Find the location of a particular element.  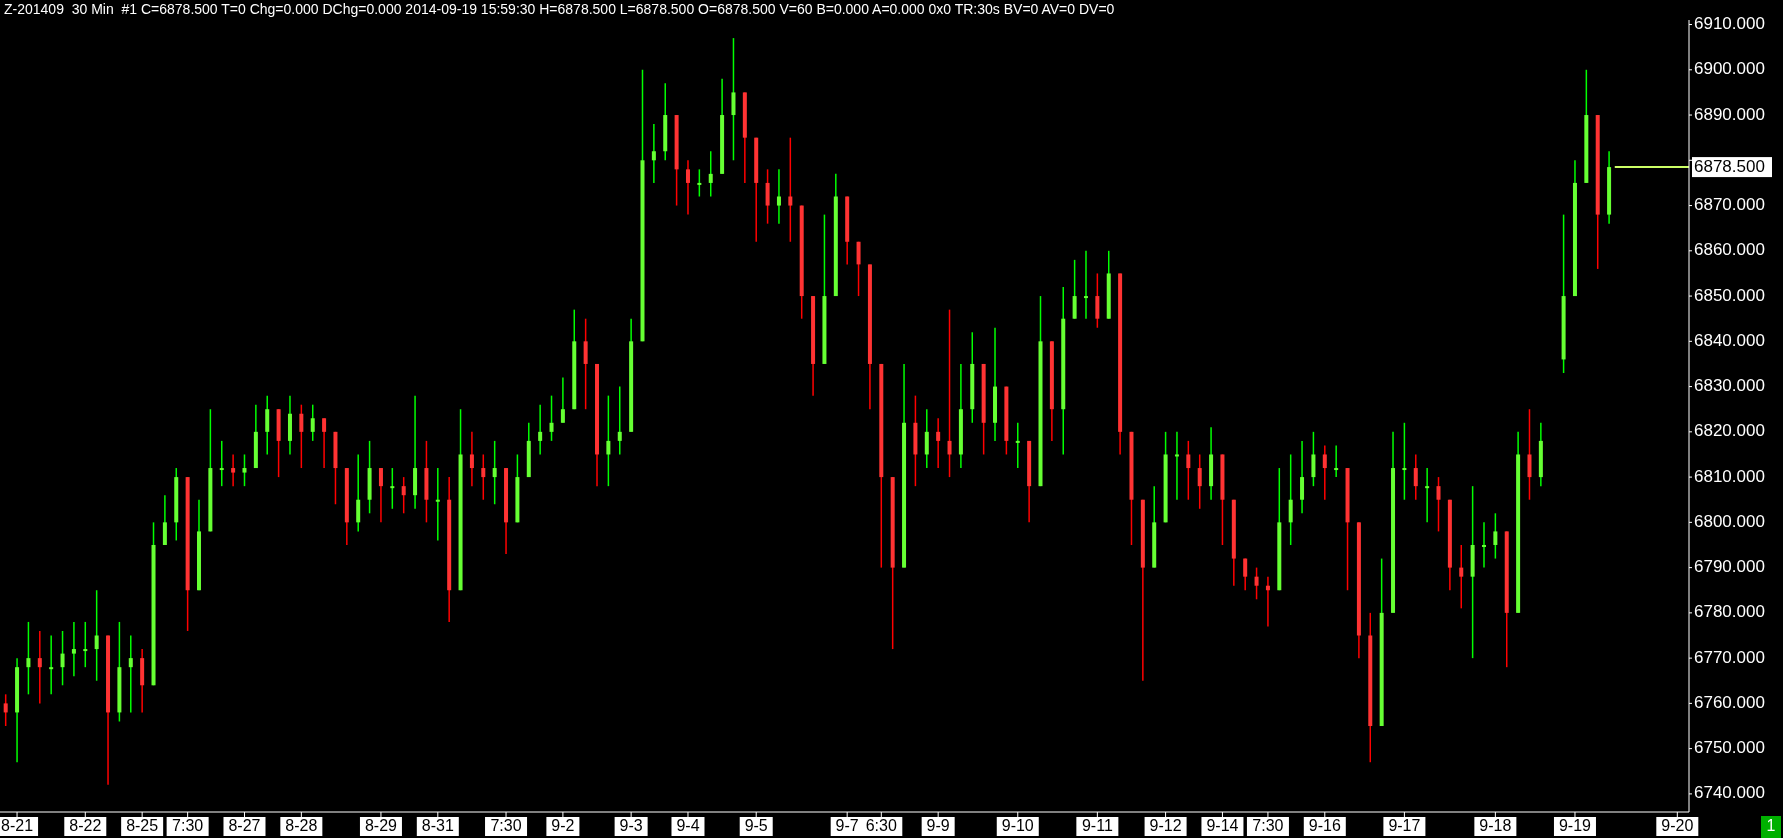

y-tick-label: 6820.000 is located at coordinates (1729, 431).